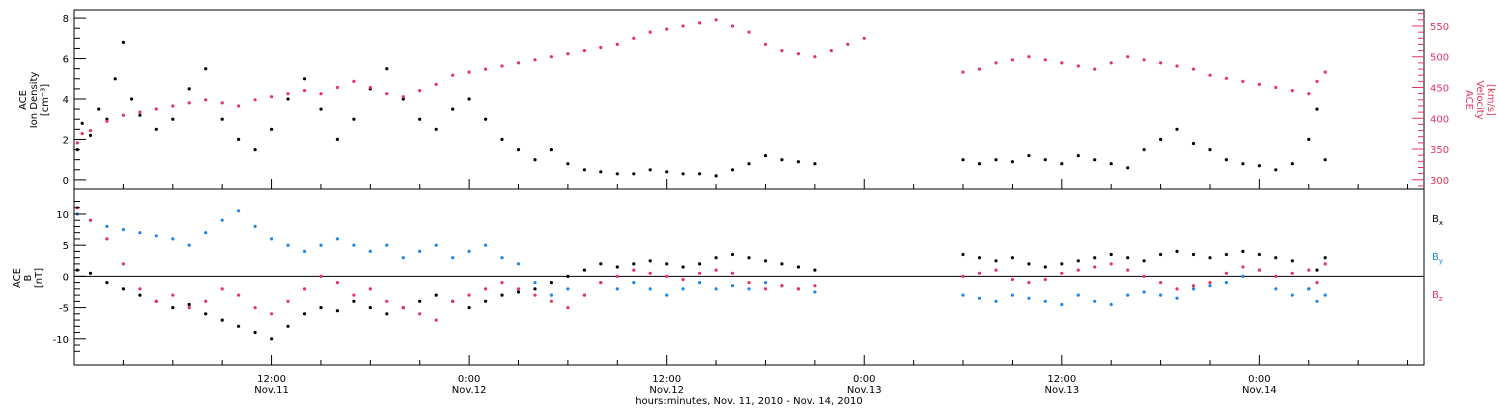  What do you see at coordinates (1439, 150) in the screenshot?
I see `velocity-tick-label-1: 350` at bounding box center [1439, 150].